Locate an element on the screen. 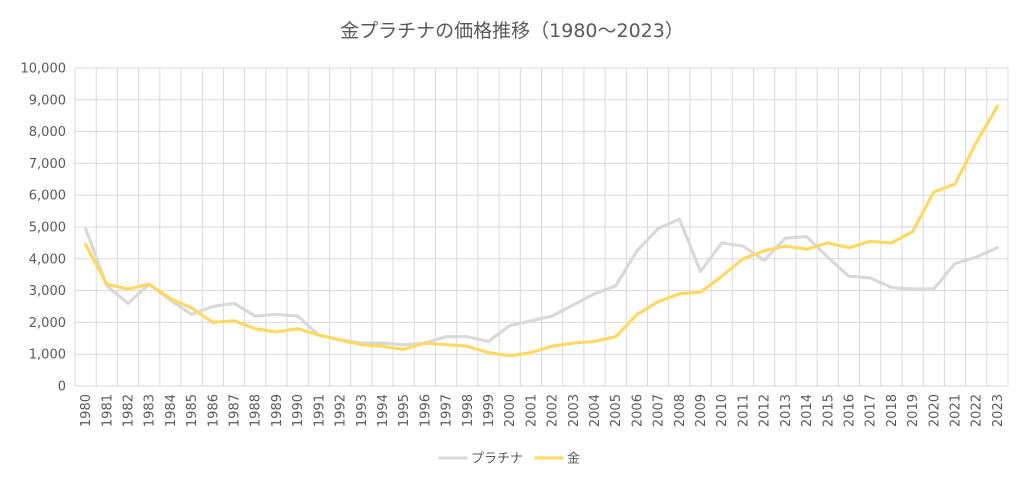  legend: プラチナ 金 is located at coordinates (509, 459).